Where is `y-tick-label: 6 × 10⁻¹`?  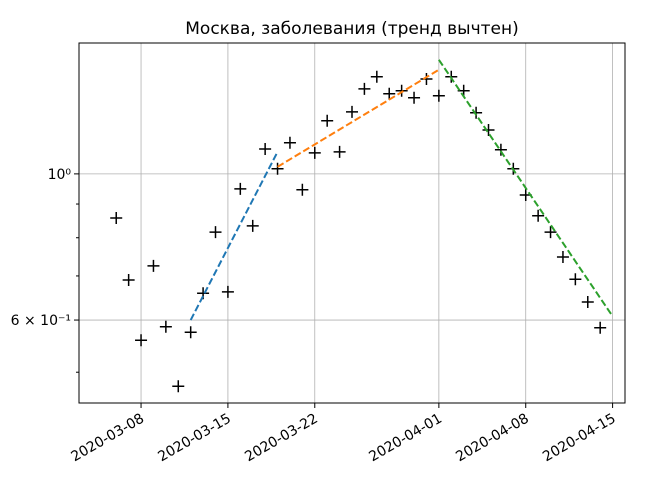
y-tick-label: 6 × 10⁻¹ is located at coordinates (41, 321).